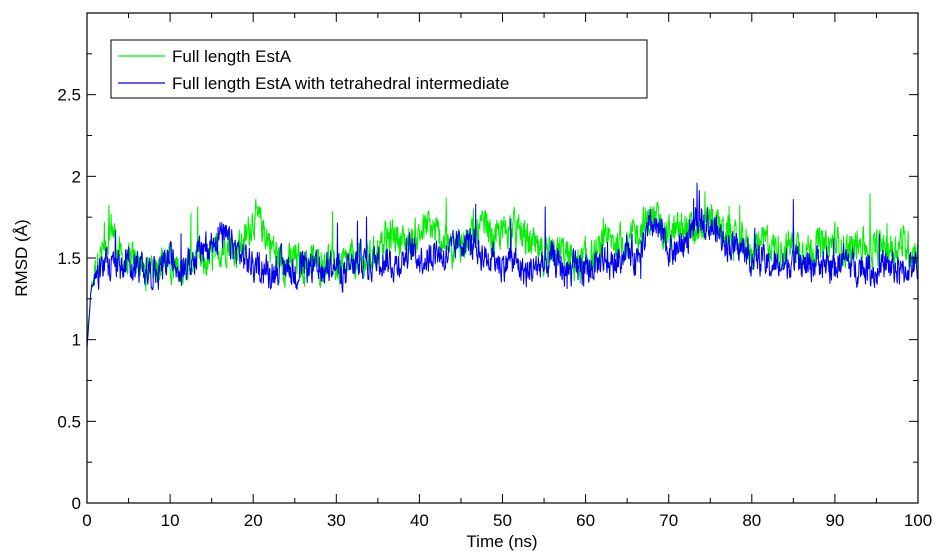  I want to click on x-tick-label: 40, so click(419, 520).